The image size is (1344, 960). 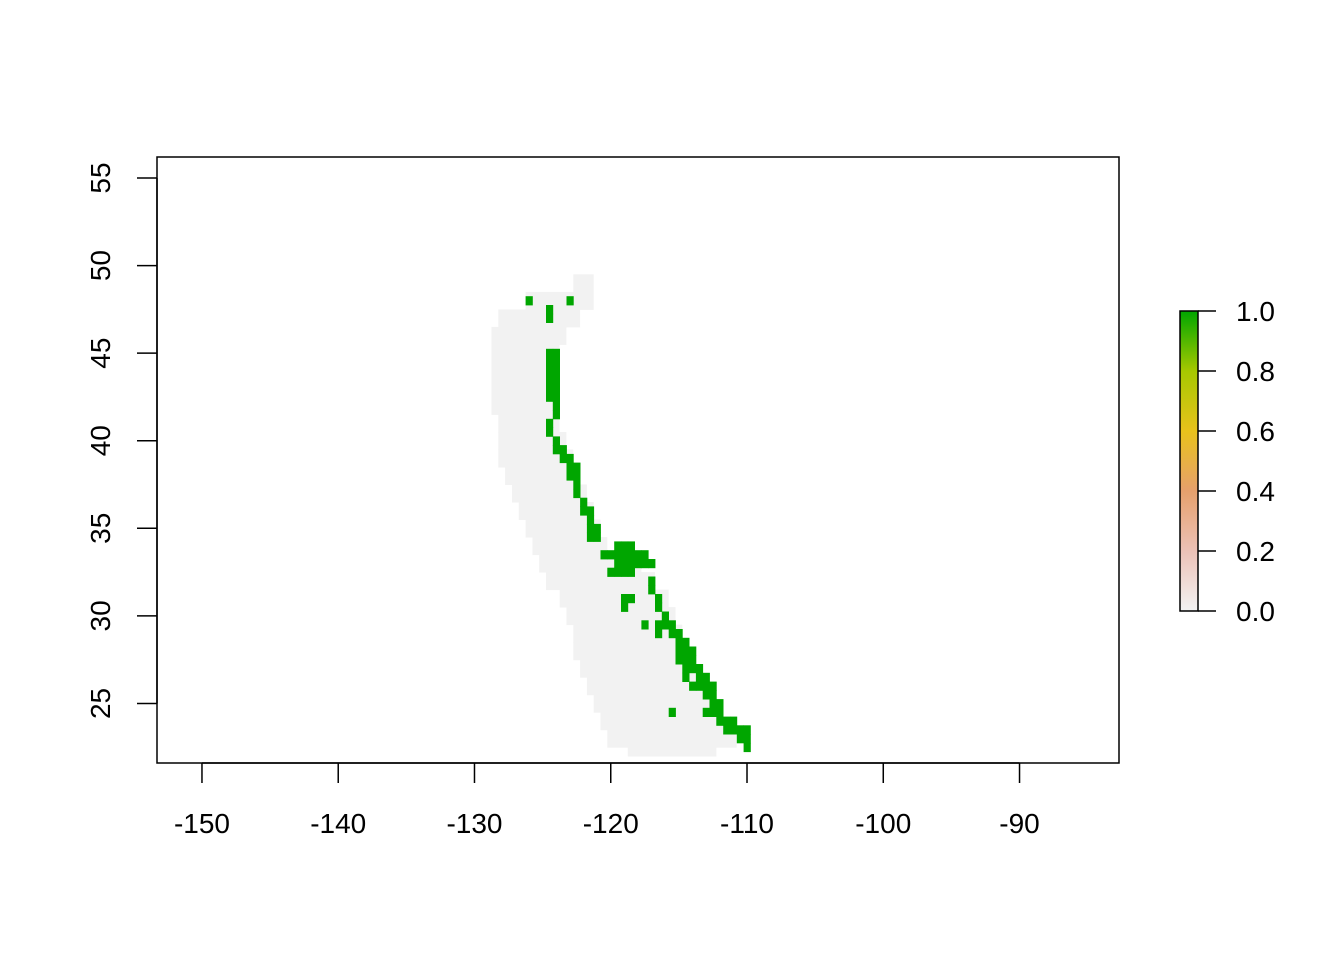 I want to click on legend-tick-label: 0.2, so click(x=1255, y=551).